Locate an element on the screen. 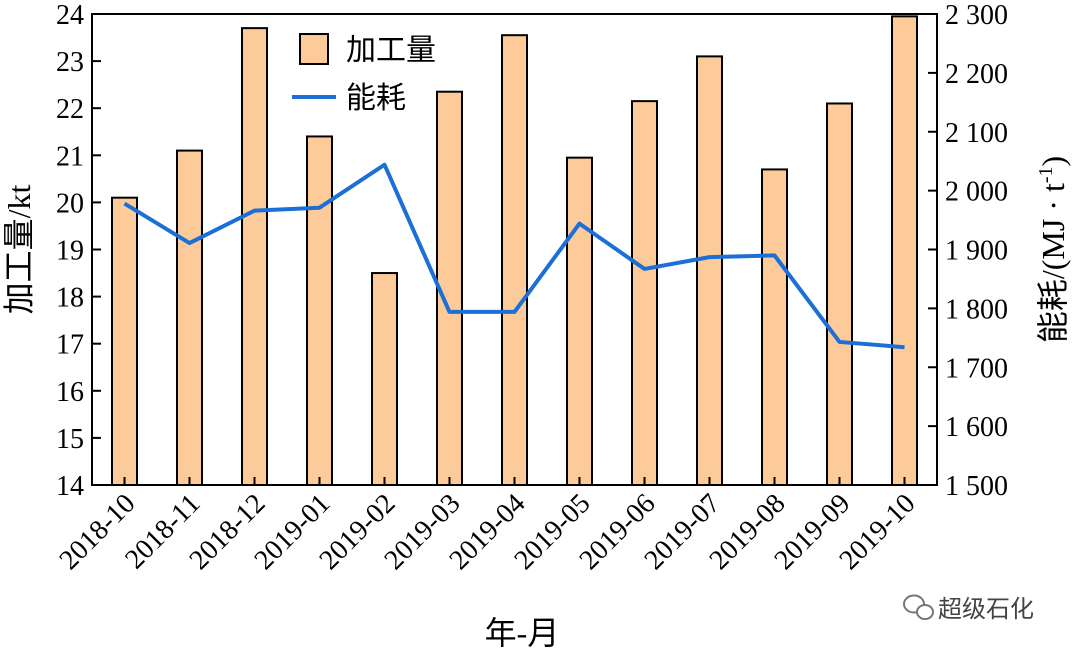 The height and width of the screenshot is (657, 1080). legend: 加工量 能耗 is located at coordinates (364, 74).